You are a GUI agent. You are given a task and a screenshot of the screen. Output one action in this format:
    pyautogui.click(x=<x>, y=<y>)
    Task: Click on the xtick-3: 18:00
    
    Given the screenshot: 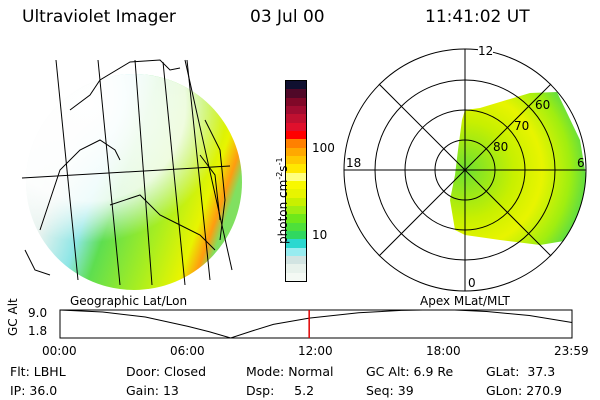 What is the action you would take?
    pyautogui.click(x=443, y=351)
    